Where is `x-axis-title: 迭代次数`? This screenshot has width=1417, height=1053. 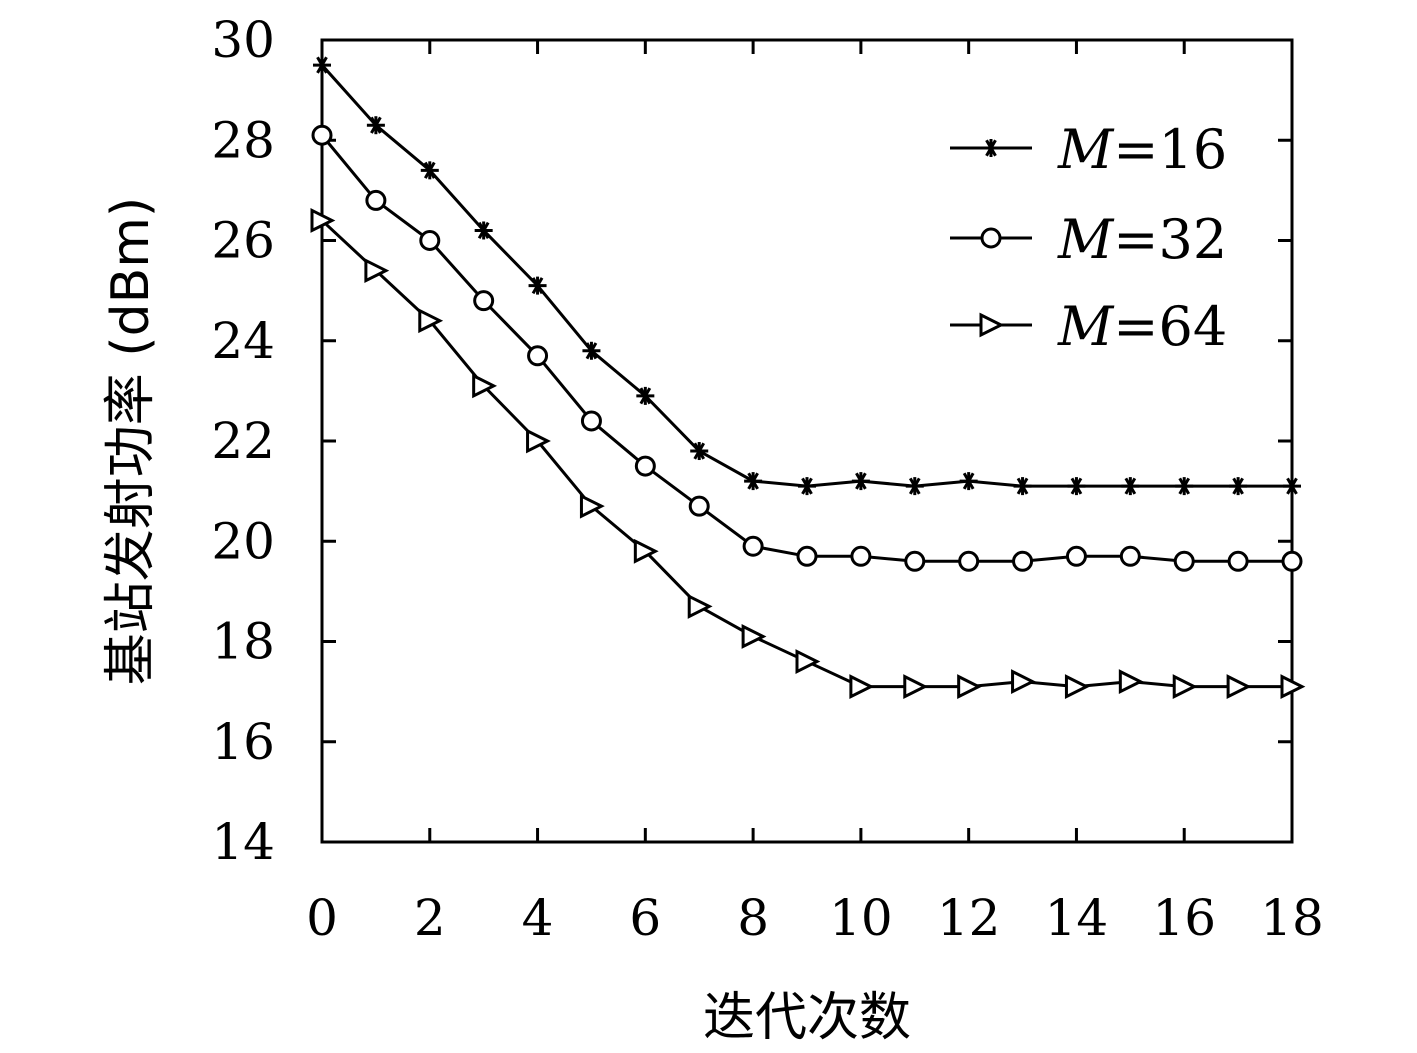
x-axis-title: 迭代次数 is located at coordinates (807, 1018).